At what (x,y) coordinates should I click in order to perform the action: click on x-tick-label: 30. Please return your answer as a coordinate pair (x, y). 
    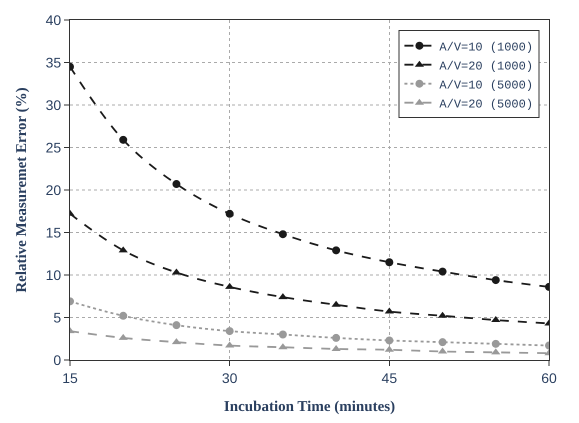
    Looking at the image, I should click on (230, 378).